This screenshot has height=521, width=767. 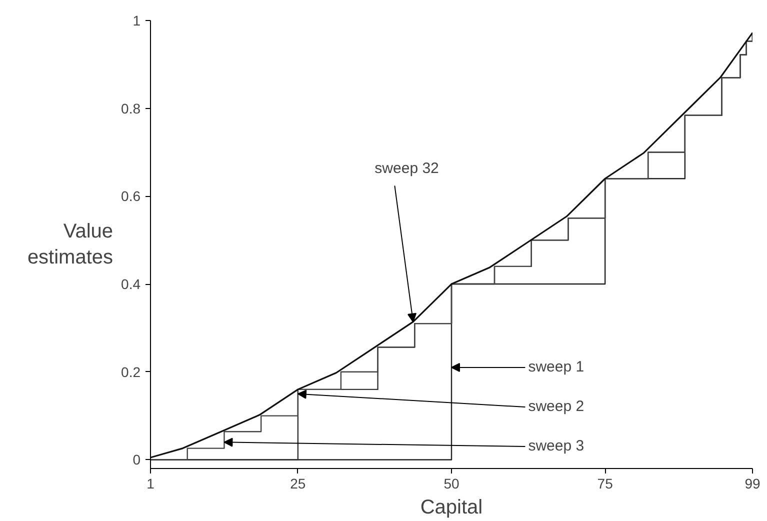 I want to click on annotation: sweep 1, so click(x=556, y=367).